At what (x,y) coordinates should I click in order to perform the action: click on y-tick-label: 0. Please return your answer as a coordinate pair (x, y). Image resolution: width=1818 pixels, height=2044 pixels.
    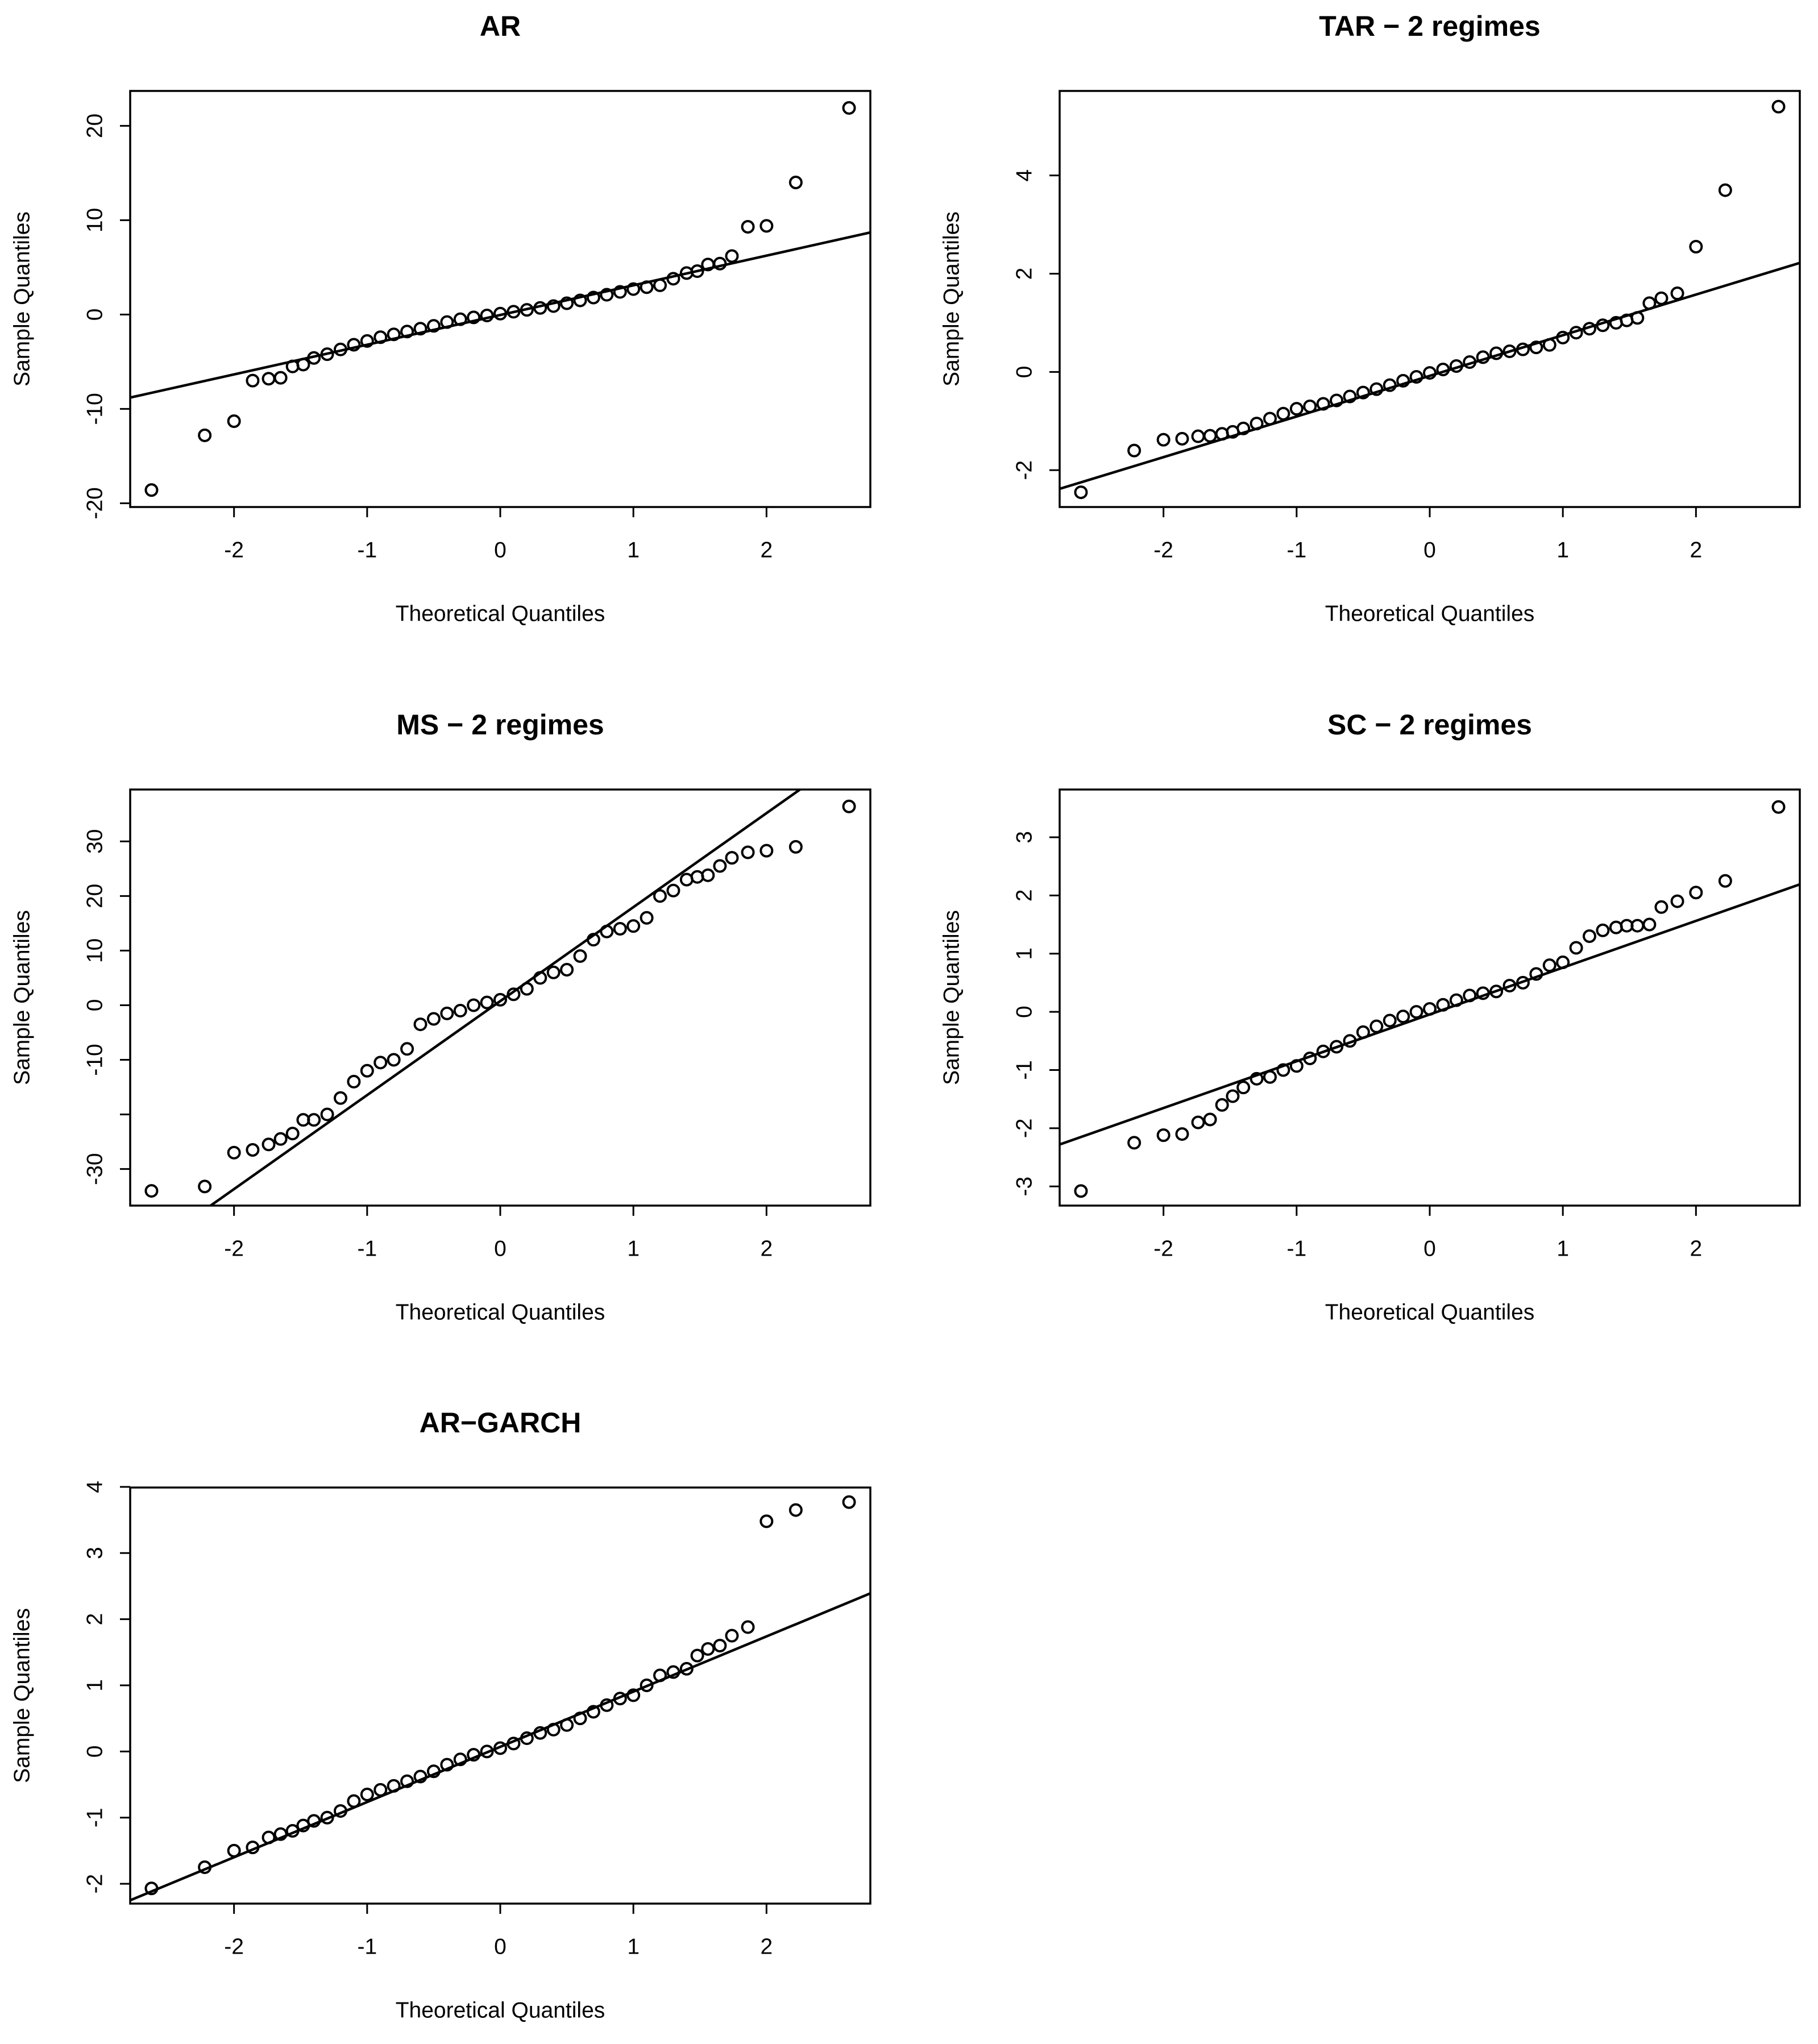
    Looking at the image, I should click on (94, 315).